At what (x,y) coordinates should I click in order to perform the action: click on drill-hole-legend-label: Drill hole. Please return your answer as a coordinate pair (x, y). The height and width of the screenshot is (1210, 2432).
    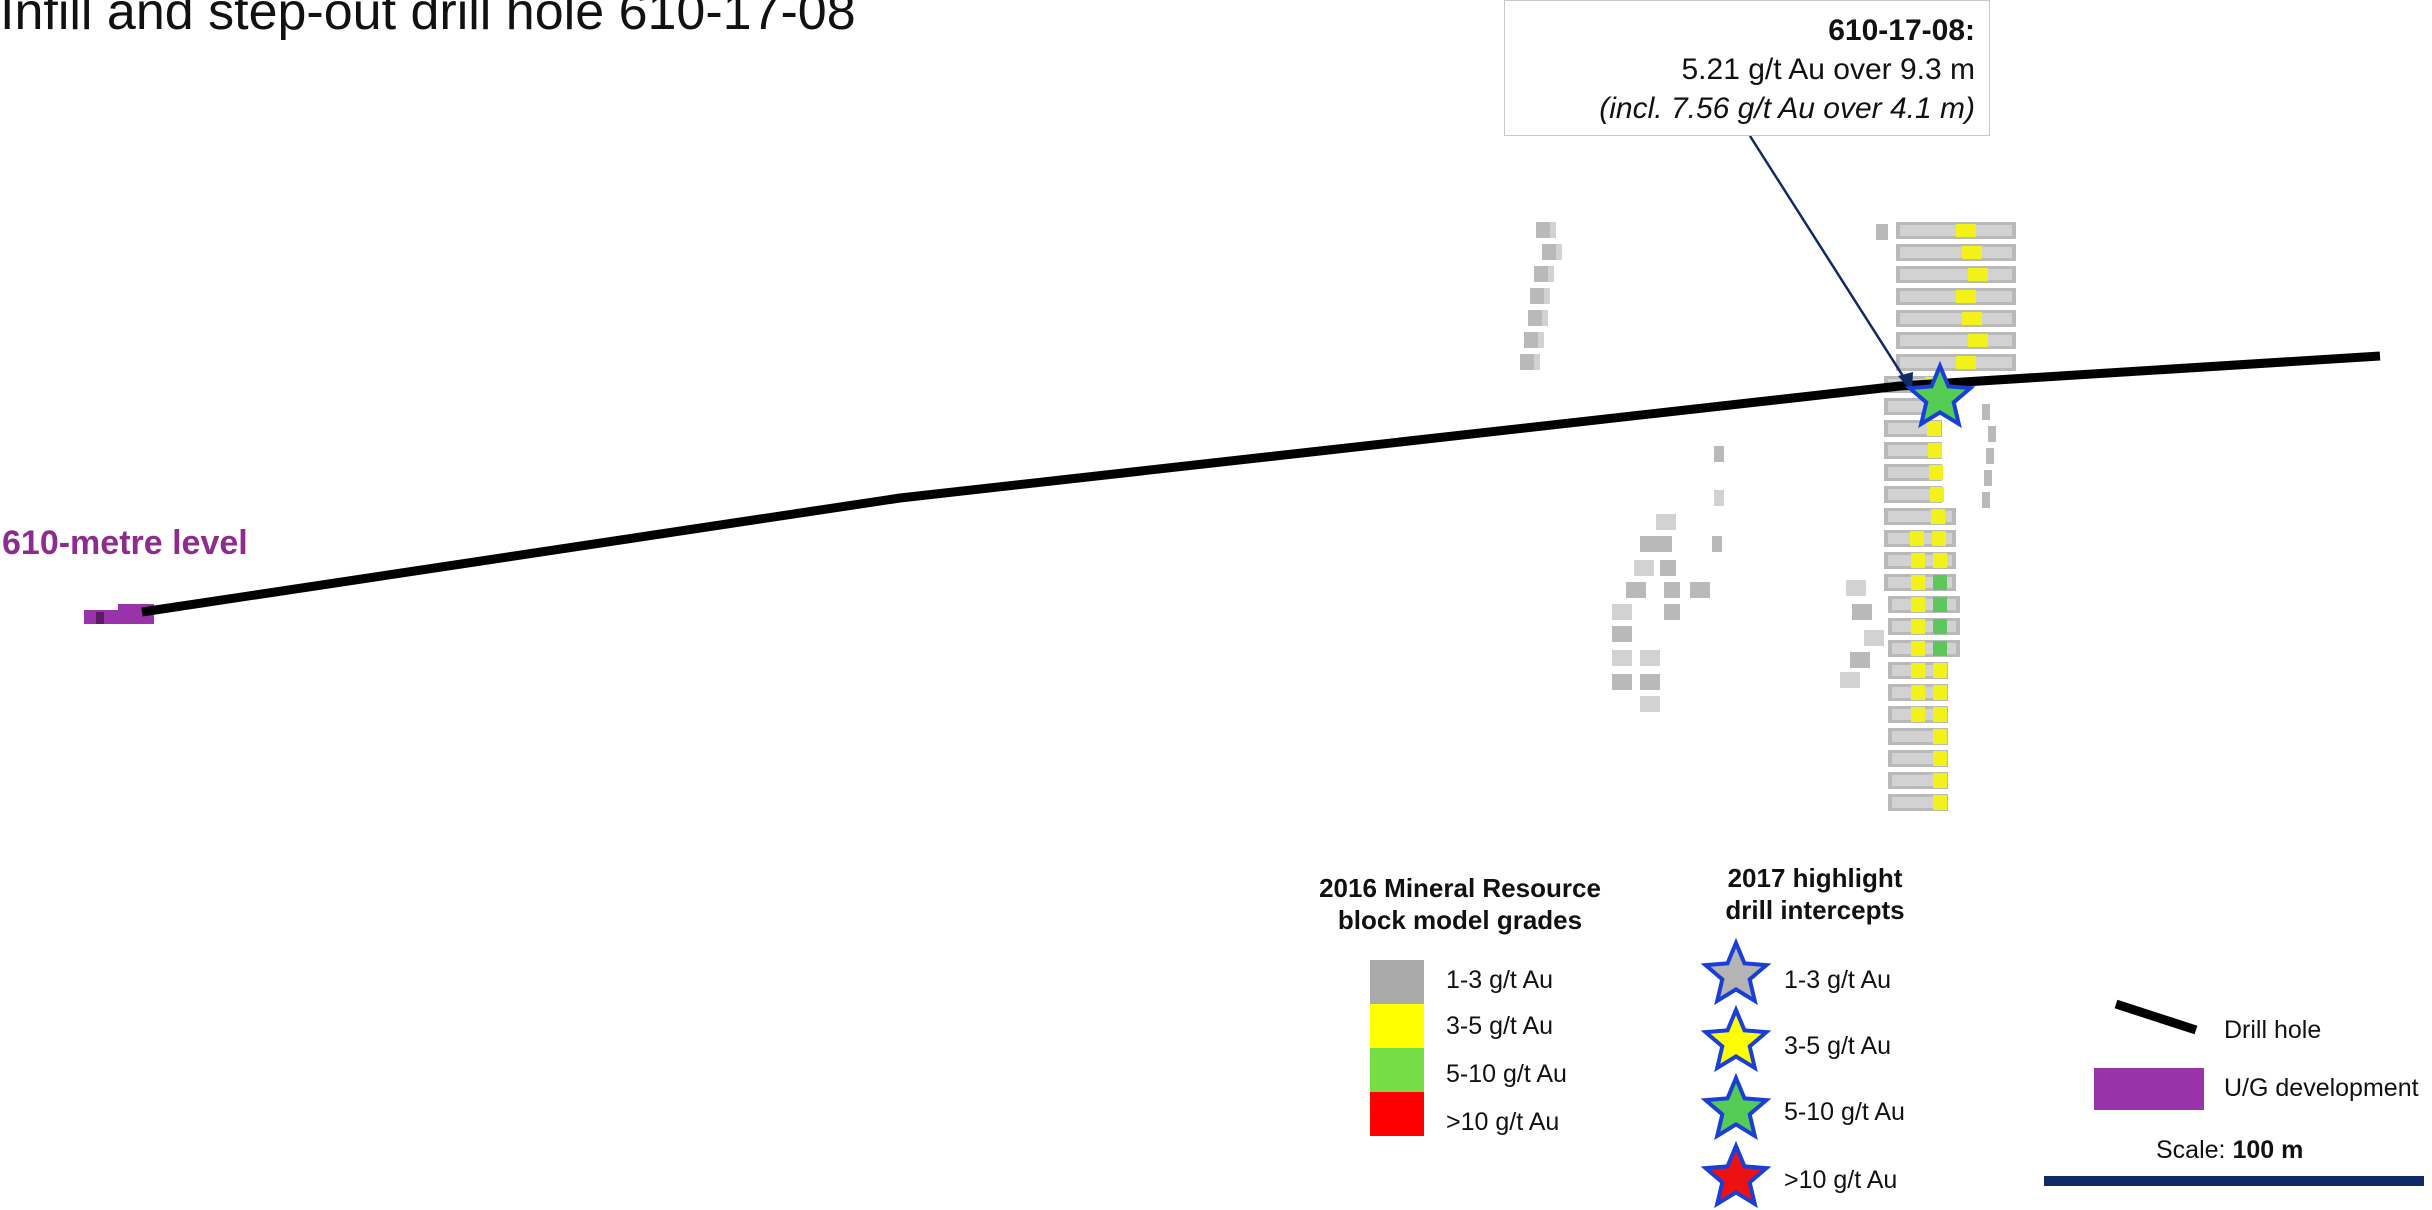
    Looking at the image, I should click on (2273, 1030).